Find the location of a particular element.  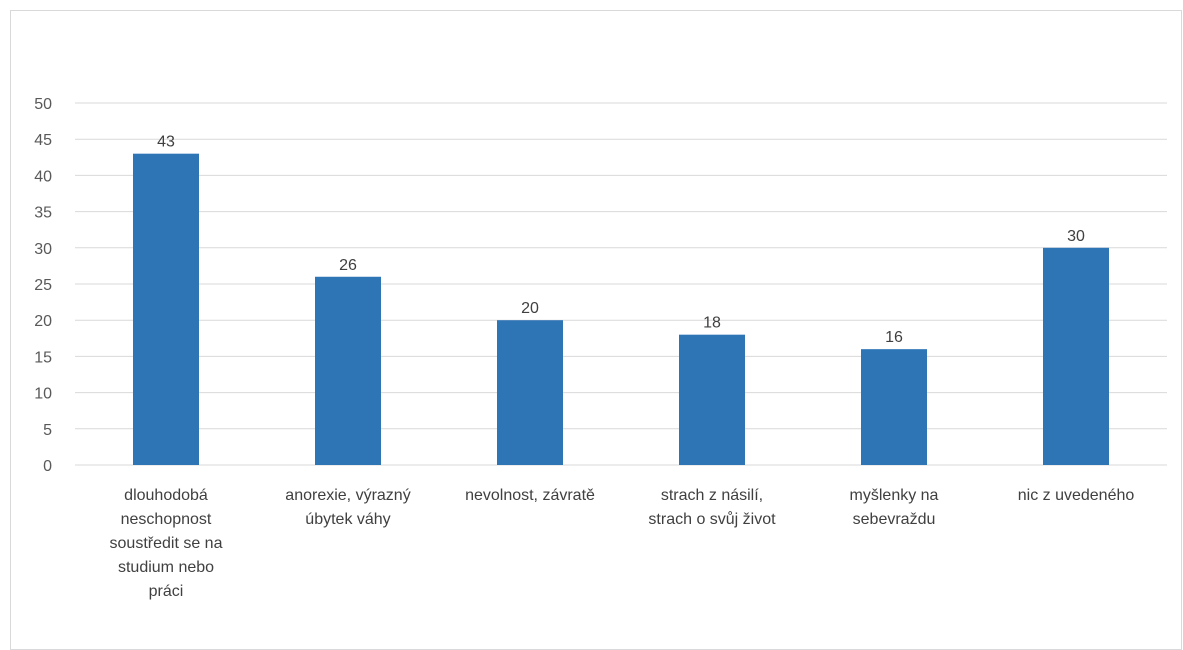

category-label: strach o svůj život is located at coordinates (712, 519).